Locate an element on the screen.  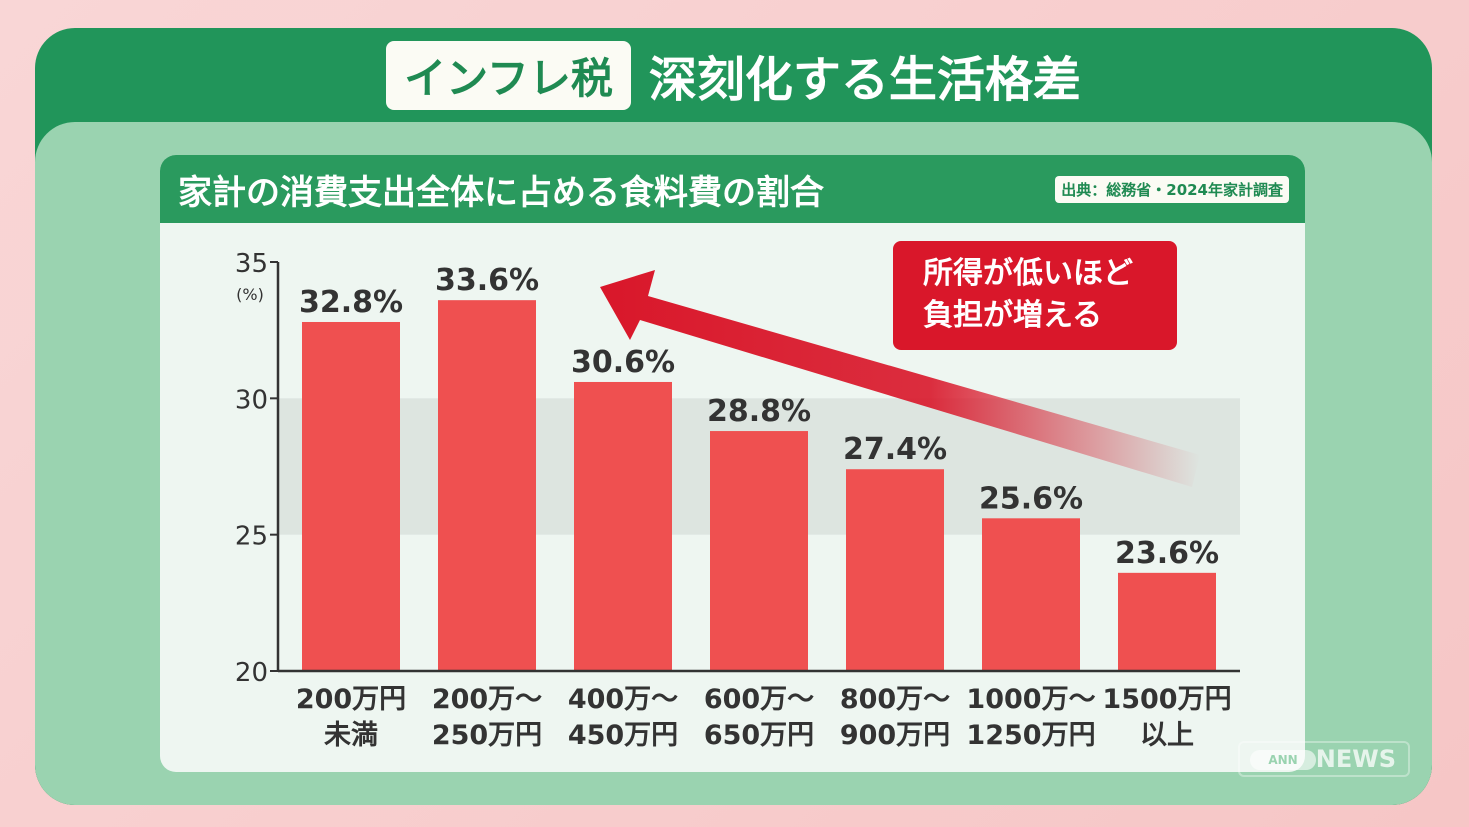
callout-box: 所得が低いほど 負担が増える is located at coordinates (1035, 295).